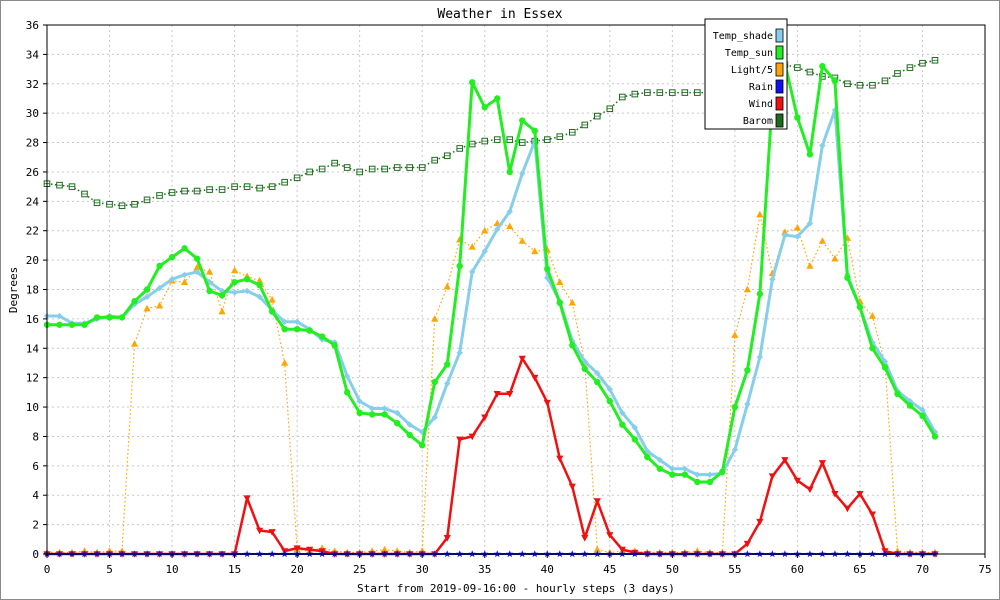 The width and height of the screenshot is (1000, 600). What do you see at coordinates (609, 569) in the screenshot?
I see `x-tick-label: 45` at bounding box center [609, 569].